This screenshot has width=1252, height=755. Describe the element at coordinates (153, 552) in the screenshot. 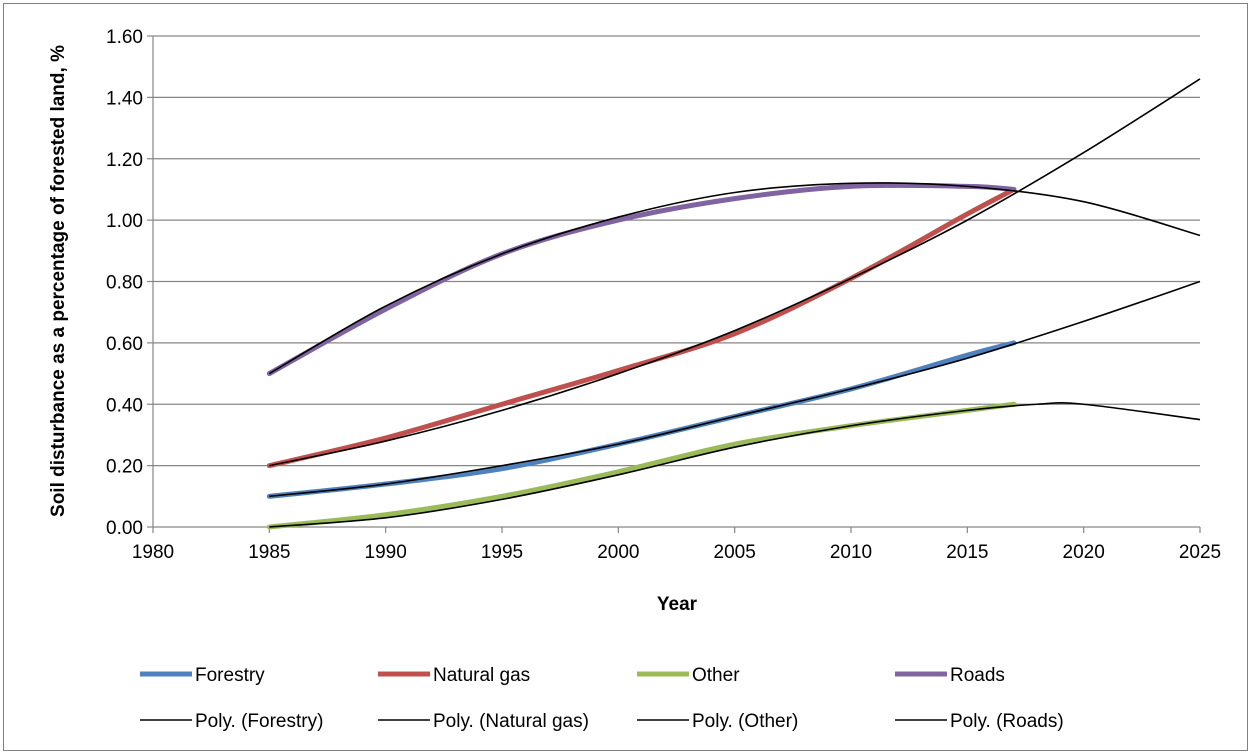

I see `x-tick-label: 1980` at that location.